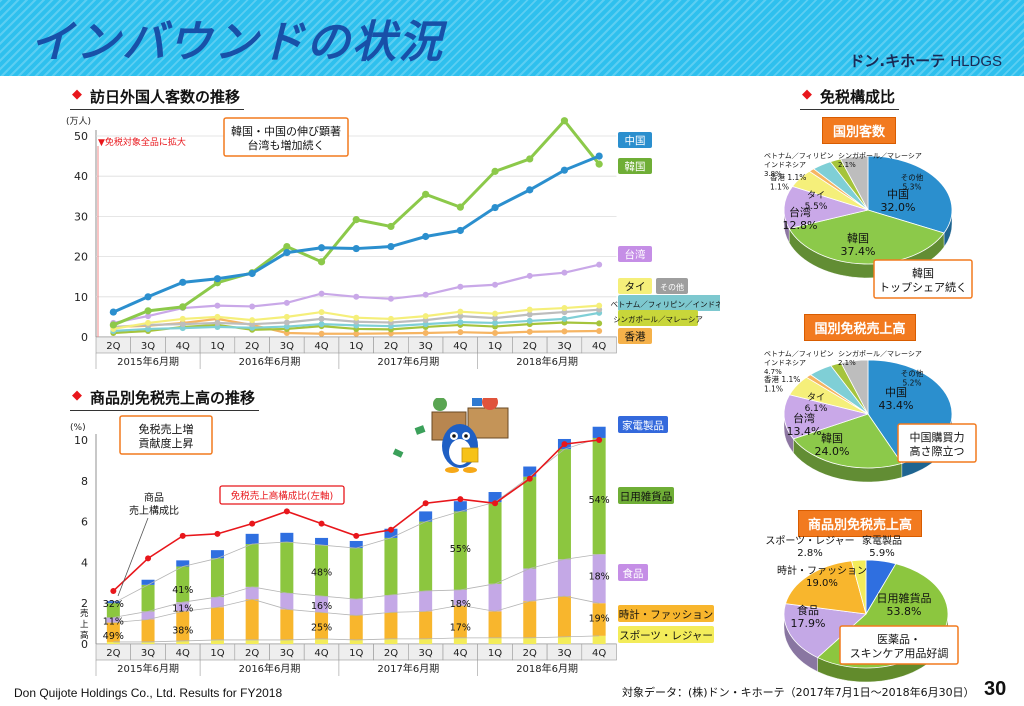  I want to click on section-visitors-title: ◆ 訪日外国人客数の推移, so click(157, 98).